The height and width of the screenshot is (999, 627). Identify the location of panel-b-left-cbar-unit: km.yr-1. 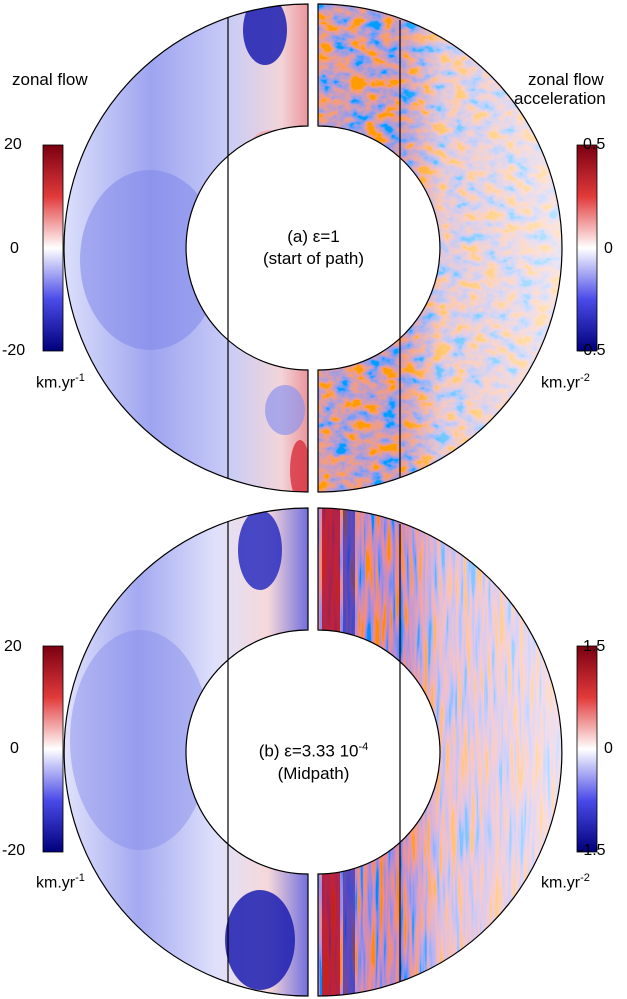
(60, 882).